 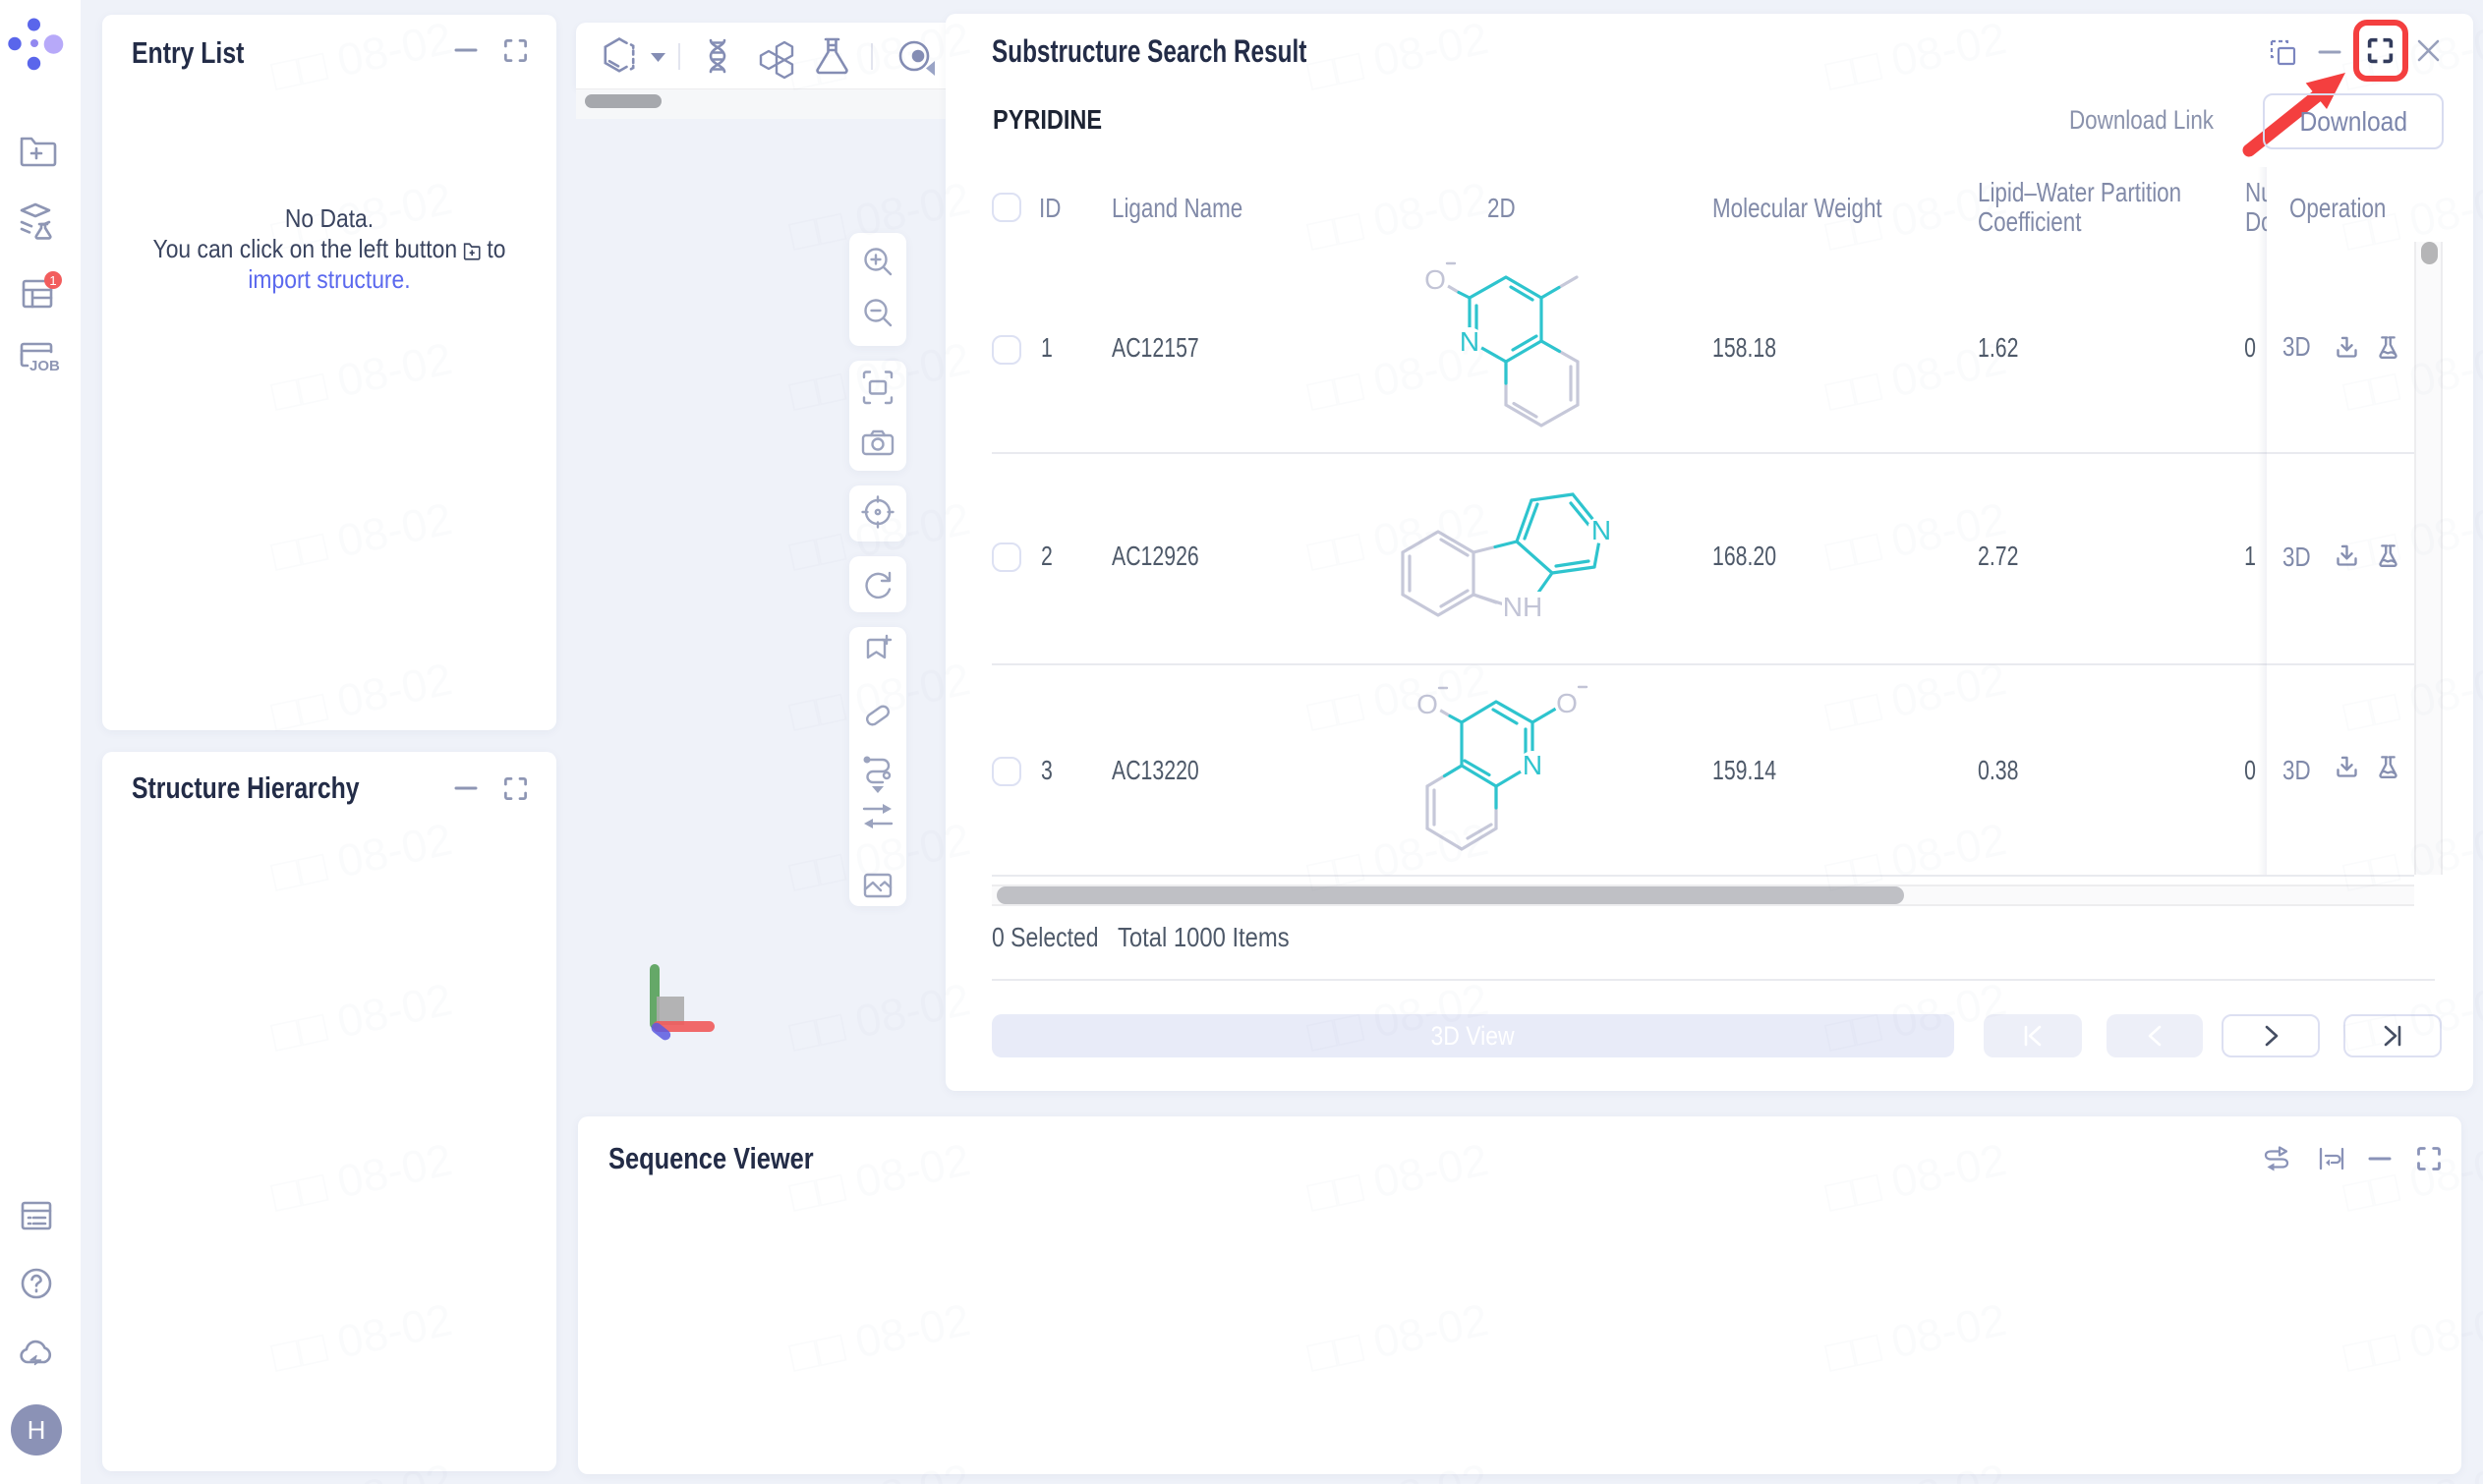 What do you see at coordinates (1523, 607) in the screenshot?
I see `svg-text: NH` at bounding box center [1523, 607].